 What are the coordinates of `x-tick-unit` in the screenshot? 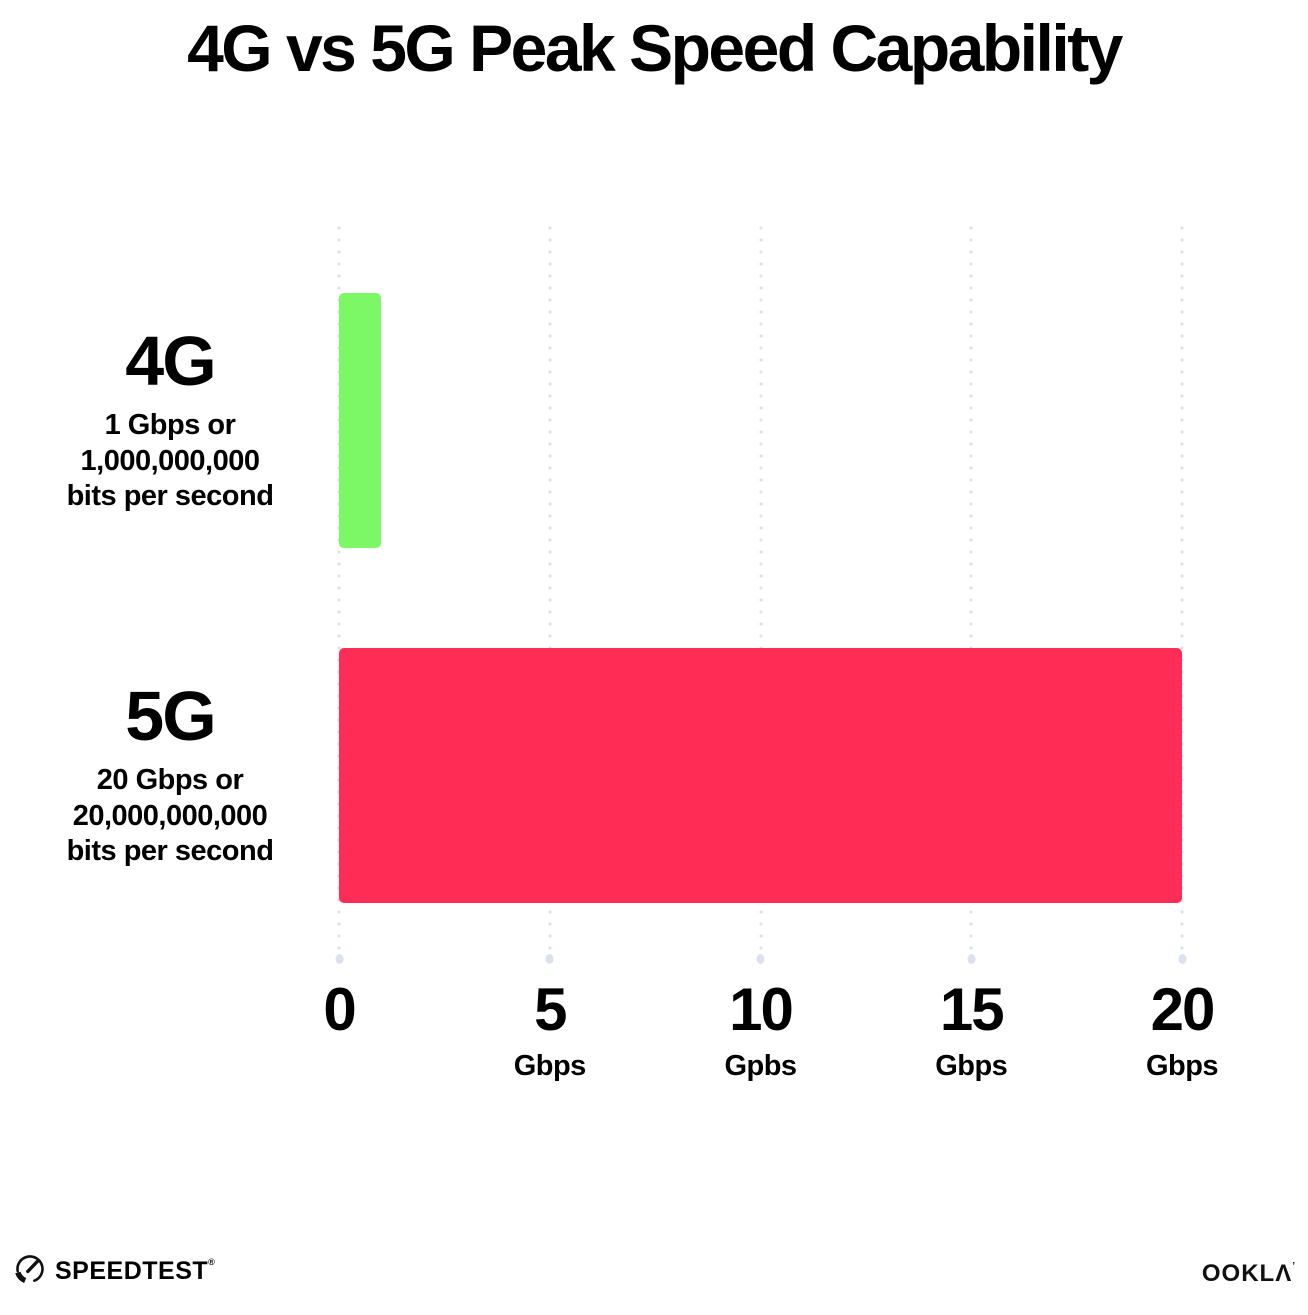 It's located at (338, 1065).